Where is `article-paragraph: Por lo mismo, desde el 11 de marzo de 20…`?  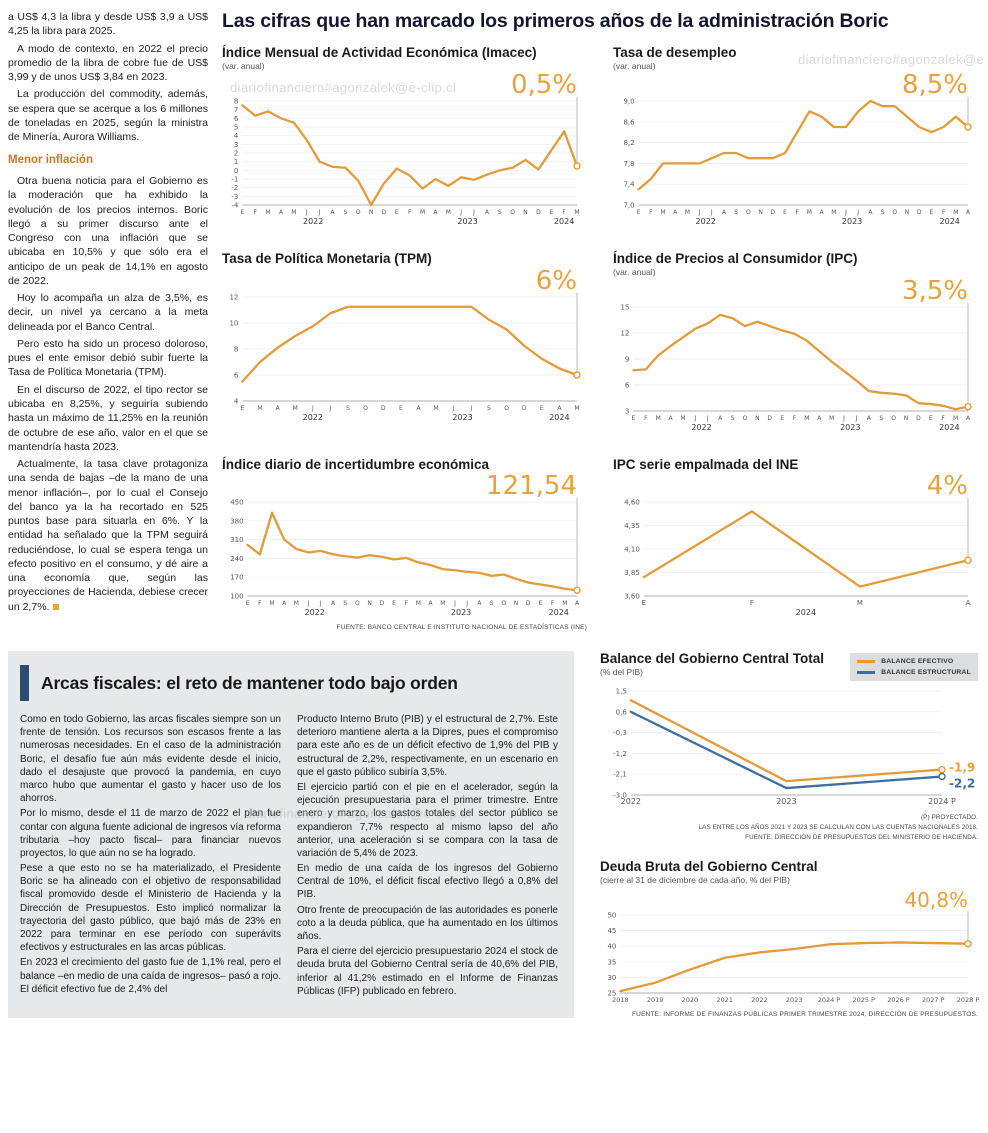
article-paragraph: Por lo mismo, desde el 11 de marzo de 20… is located at coordinates (150, 833).